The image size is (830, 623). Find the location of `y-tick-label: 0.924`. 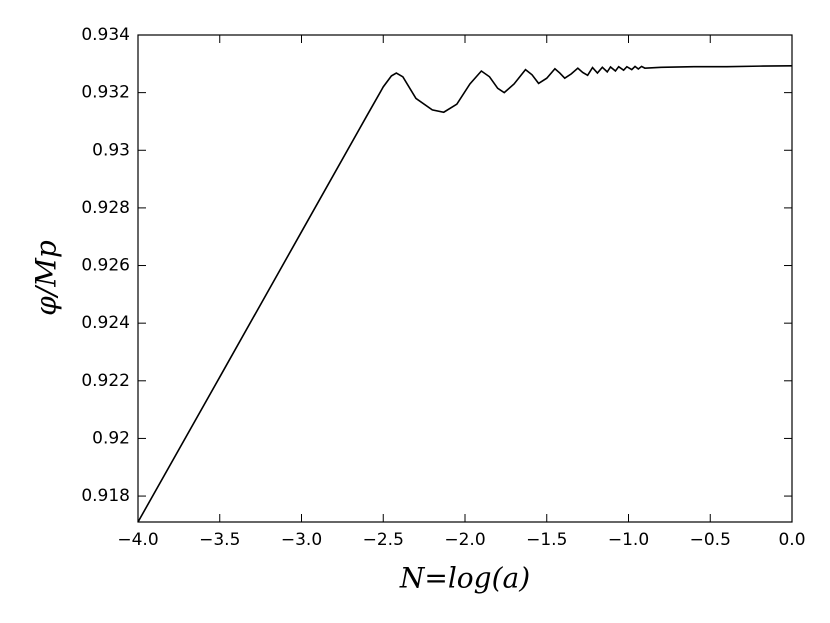

y-tick-label: 0.924 is located at coordinates (105, 323).